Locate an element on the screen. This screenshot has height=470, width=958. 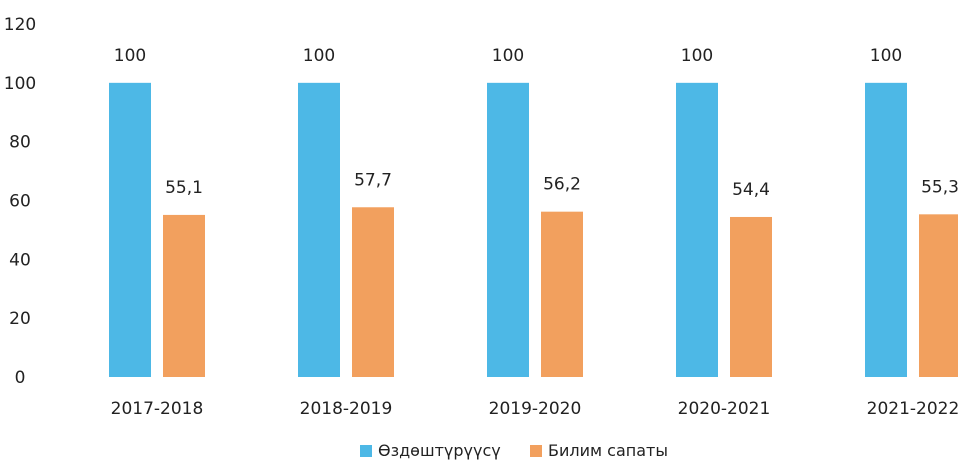
bar-series1-2019-2020 is located at coordinates (508, 229).